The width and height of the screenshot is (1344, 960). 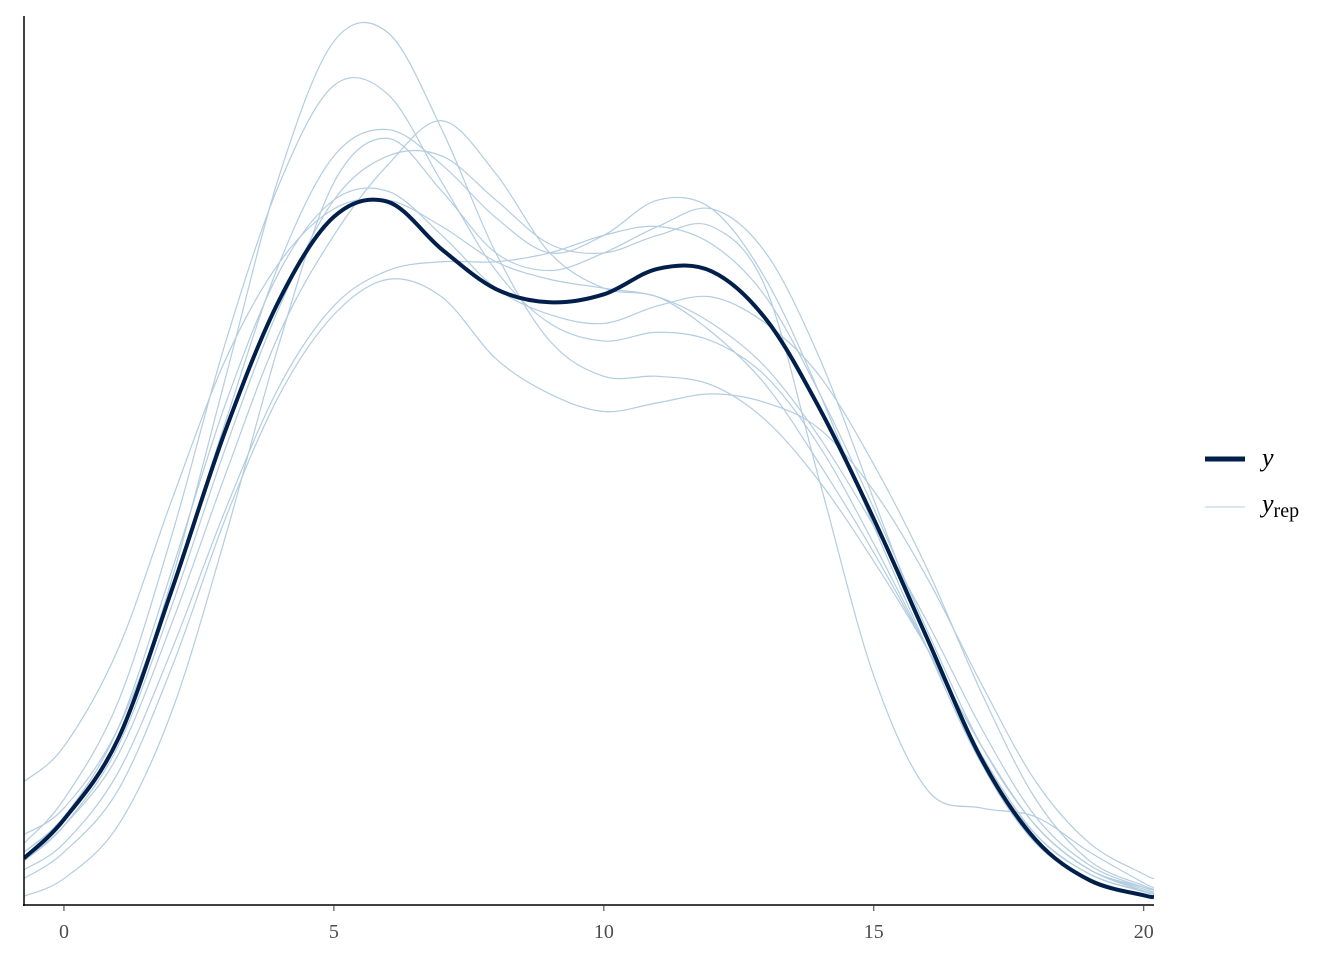 I want to click on legend-label: yrep, so click(x=1279, y=505).